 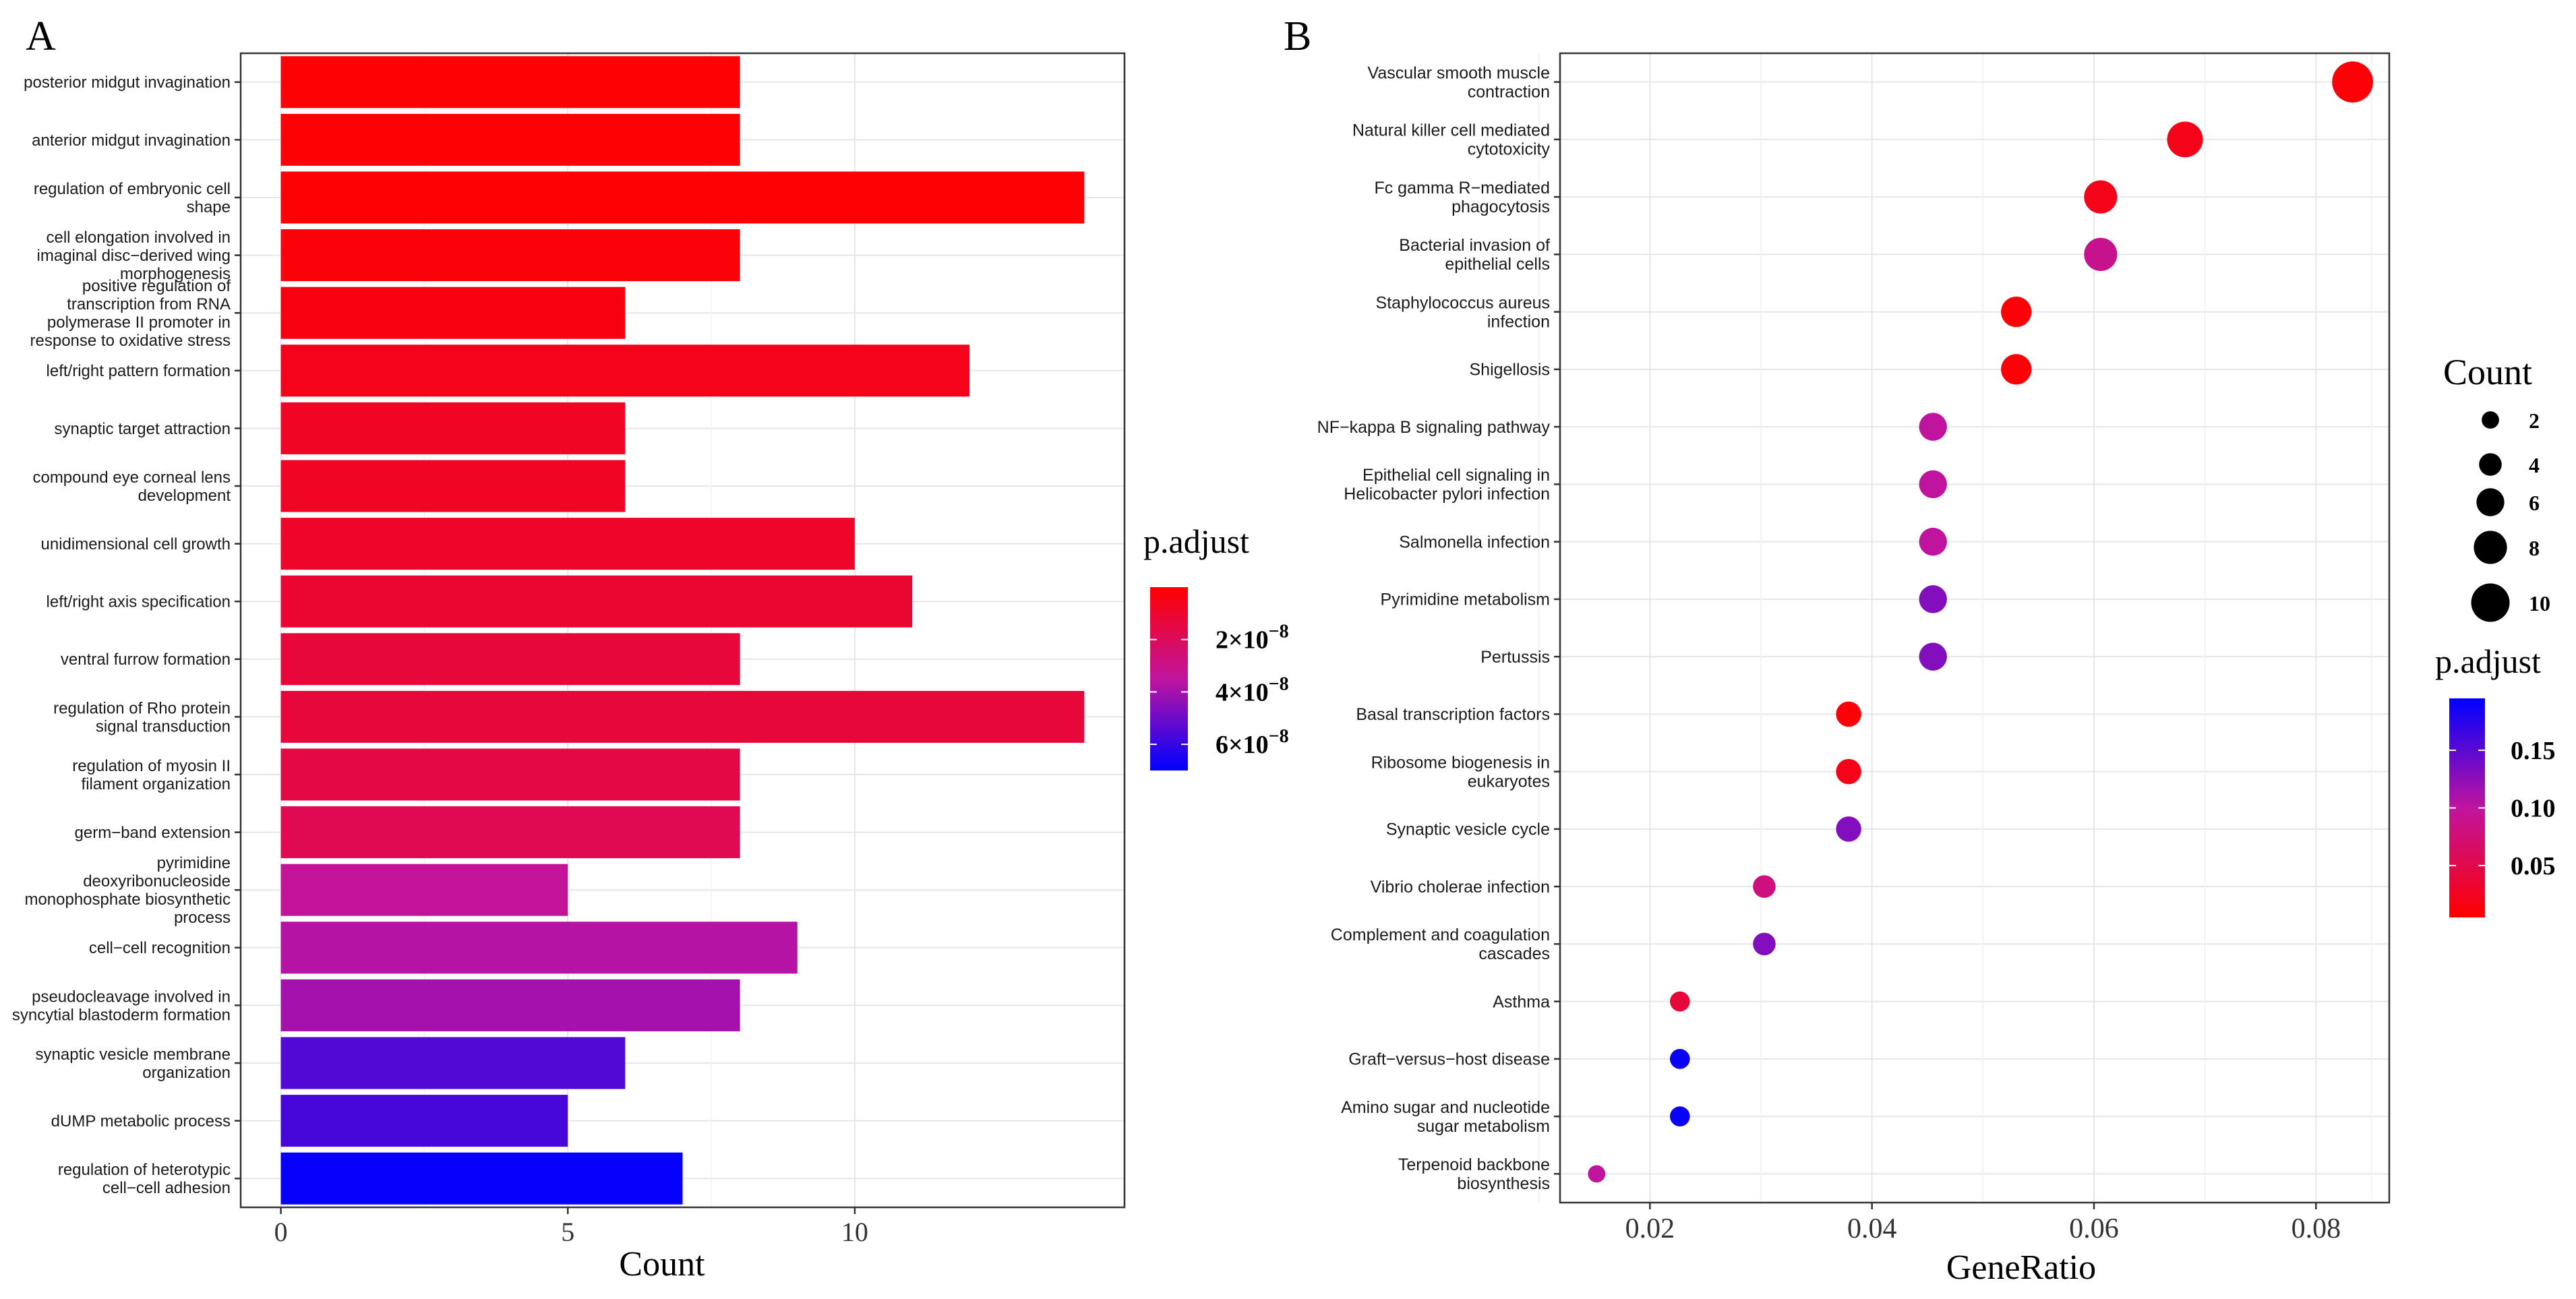 What do you see at coordinates (156, 784) in the screenshot?
I see `y-tick-label: filament organization` at bounding box center [156, 784].